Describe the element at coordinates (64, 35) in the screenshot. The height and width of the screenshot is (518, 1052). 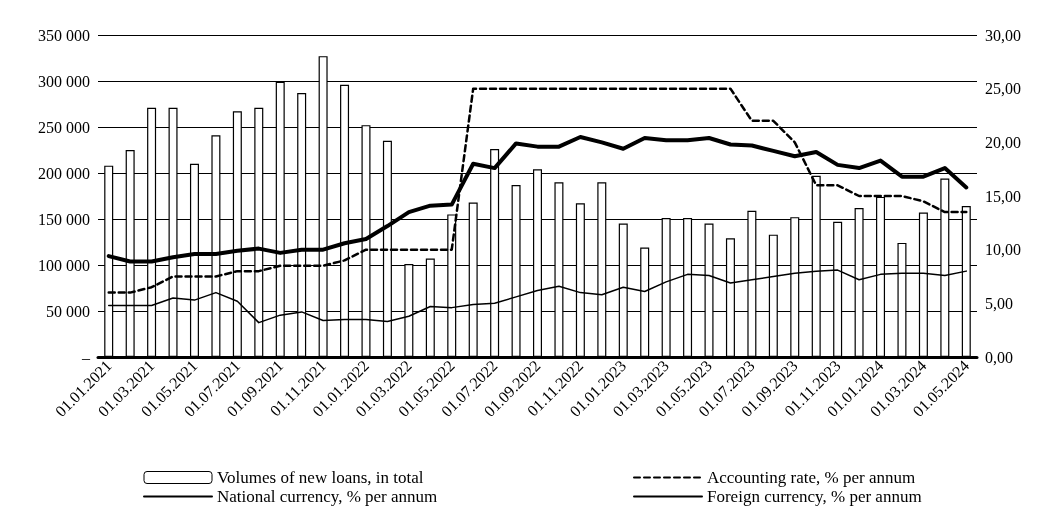
I see `y-tick-label: 350 000` at that location.